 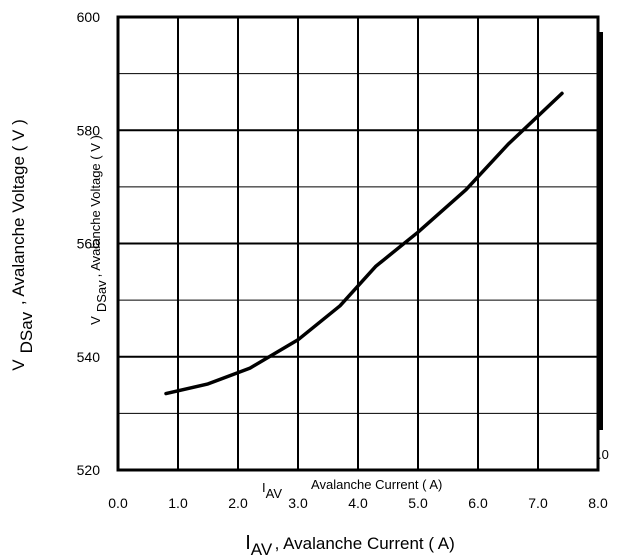 I want to click on x-axis-title-text: , Avalanche Current ( A), so click(x=365, y=543).